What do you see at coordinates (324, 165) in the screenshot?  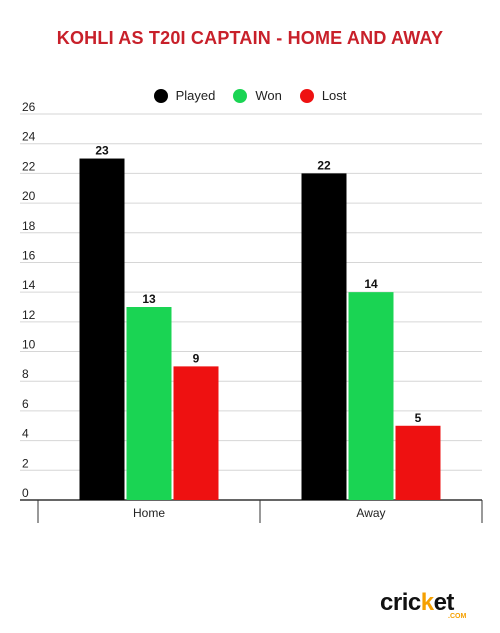 I see `data-label: 22` at bounding box center [324, 165].